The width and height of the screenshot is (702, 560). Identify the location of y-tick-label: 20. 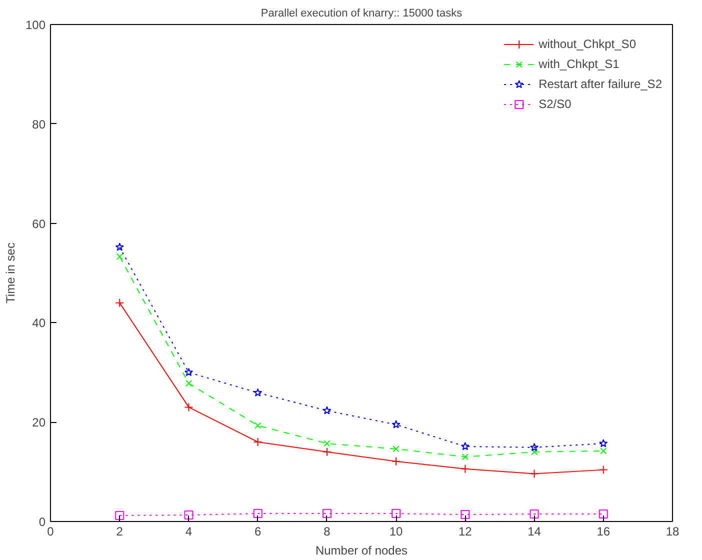
(39, 423).